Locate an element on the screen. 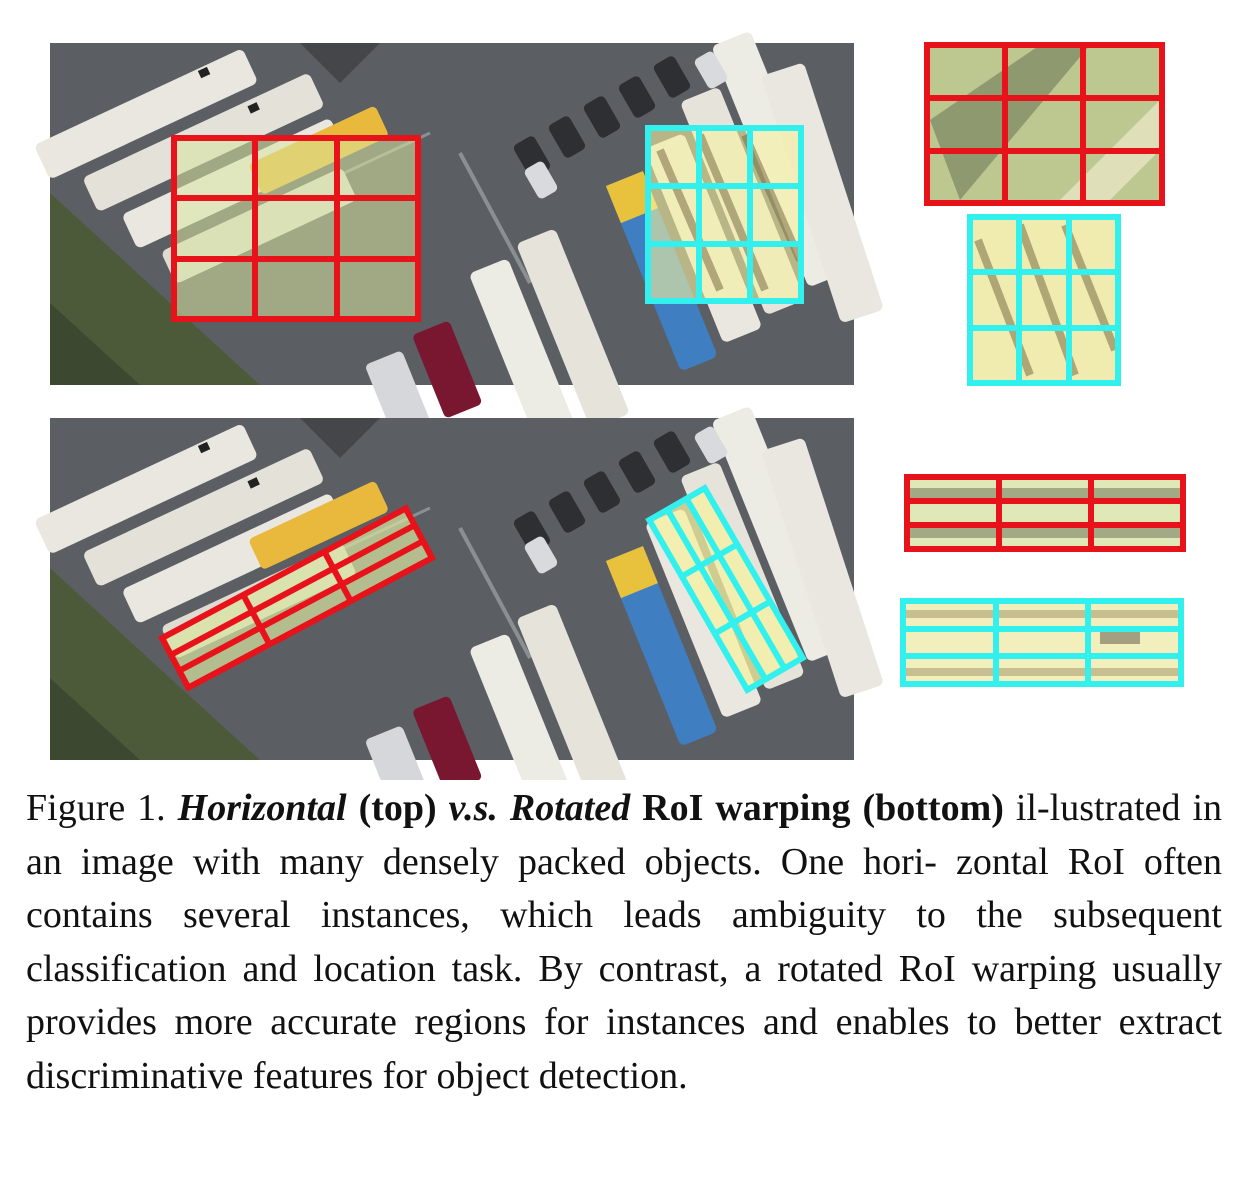 This screenshot has width=1251, height=1181. caption-il: il- is located at coordinates (1032, 808).